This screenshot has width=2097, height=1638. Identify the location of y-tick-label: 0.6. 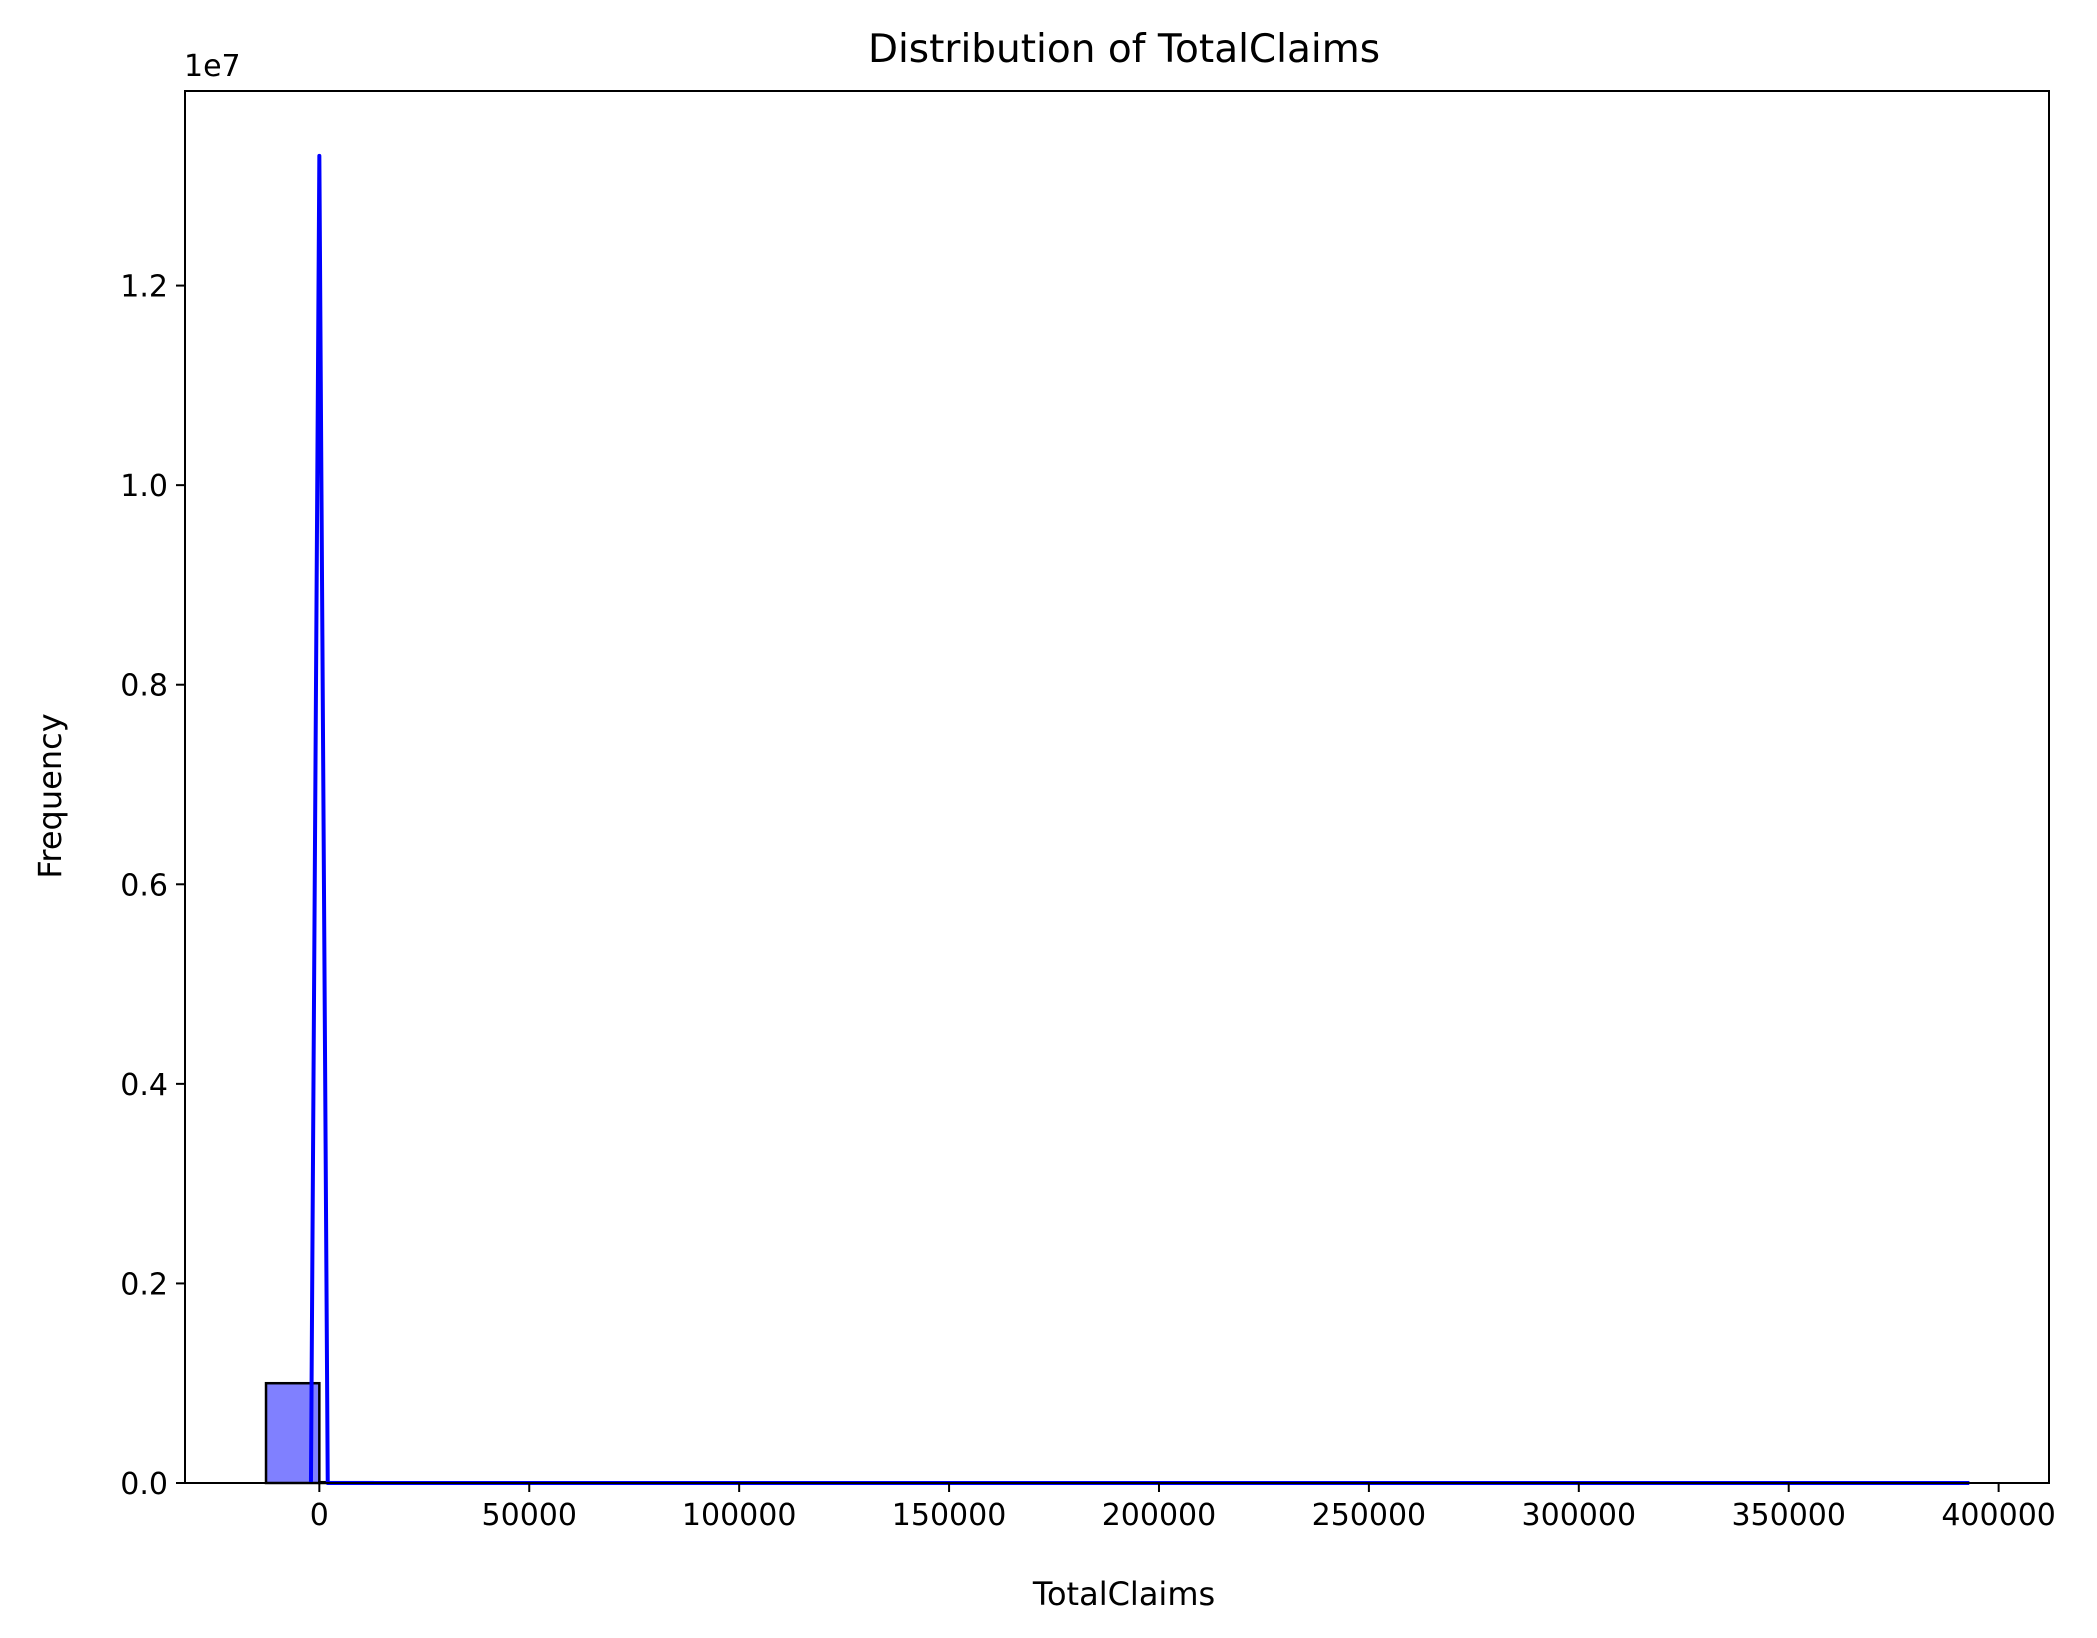
(144, 885).